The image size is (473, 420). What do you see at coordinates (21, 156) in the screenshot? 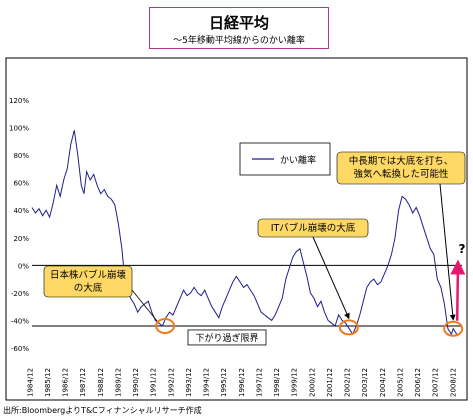
I see `y-tick-label: 80%` at bounding box center [21, 156].